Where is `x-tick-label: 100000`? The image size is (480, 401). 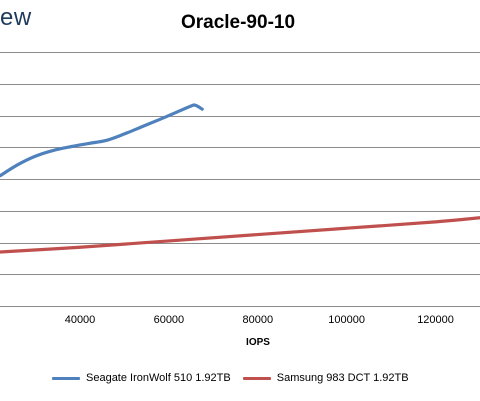
x-tick-label: 100000 is located at coordinates (346, 320).